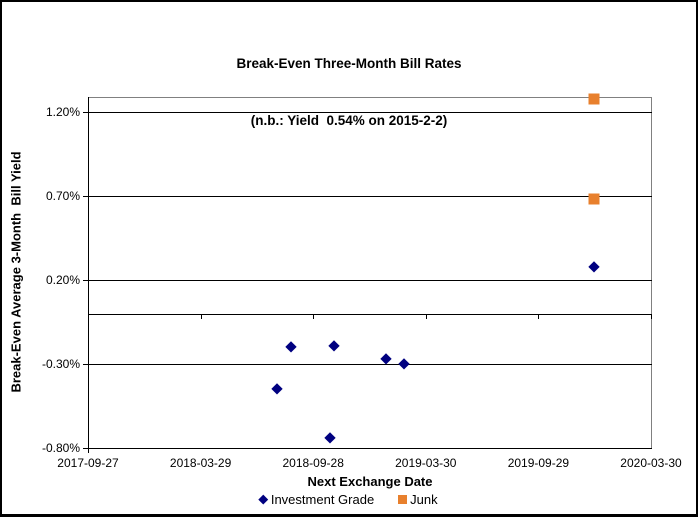 Image resolution: width=698 pixels, height=517 pixels. I want to click on chart-title: Break-Even Three-Month Bill Rates, so click(349, 63).